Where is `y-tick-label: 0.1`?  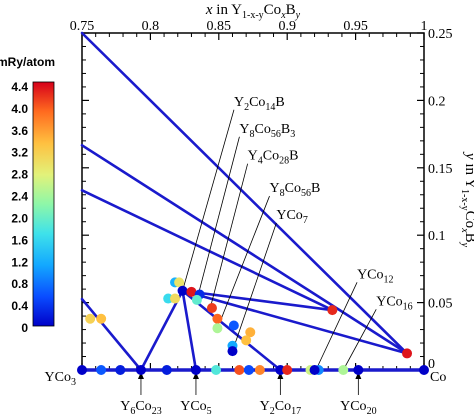
y-tick-label: 0.1 is located at coordinates (437, 236).